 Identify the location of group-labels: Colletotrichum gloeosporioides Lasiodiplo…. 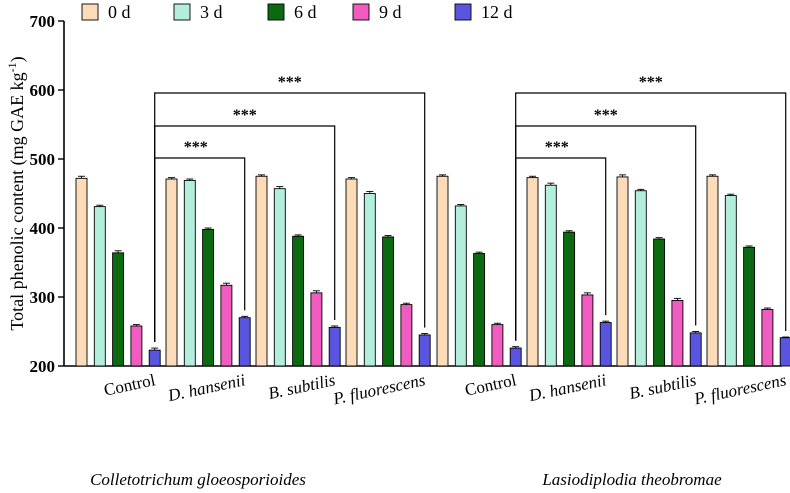
(406, 479).